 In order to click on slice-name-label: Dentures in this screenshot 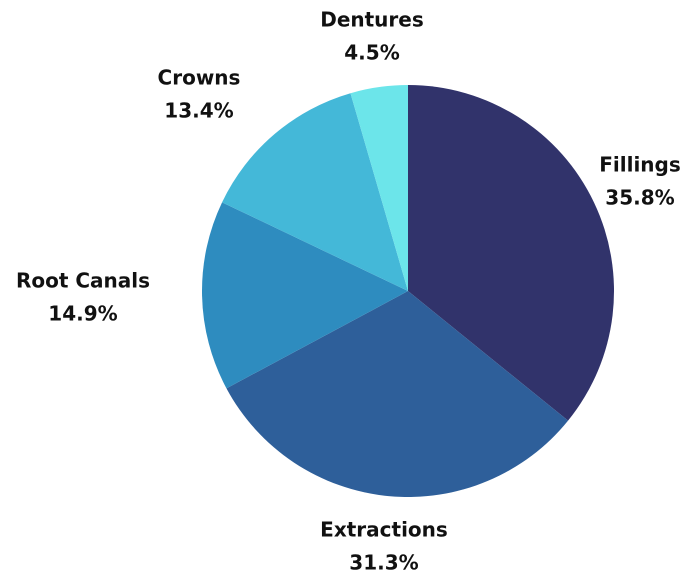, I will do `click(372, 20)`.